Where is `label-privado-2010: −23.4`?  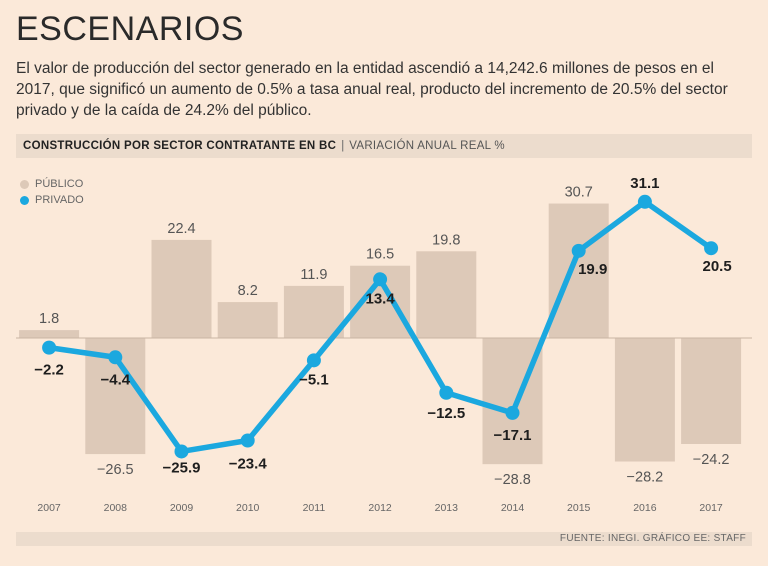
label-privado-2010: −23.4 is located at coordinates (248, 463).